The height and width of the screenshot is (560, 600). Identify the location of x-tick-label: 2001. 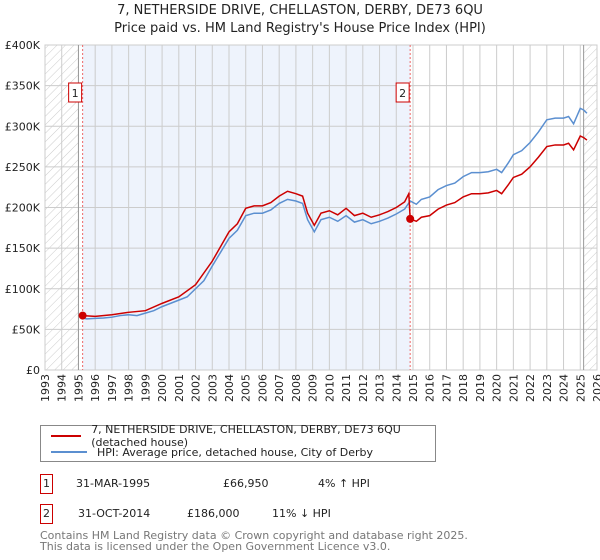
(179, 388).